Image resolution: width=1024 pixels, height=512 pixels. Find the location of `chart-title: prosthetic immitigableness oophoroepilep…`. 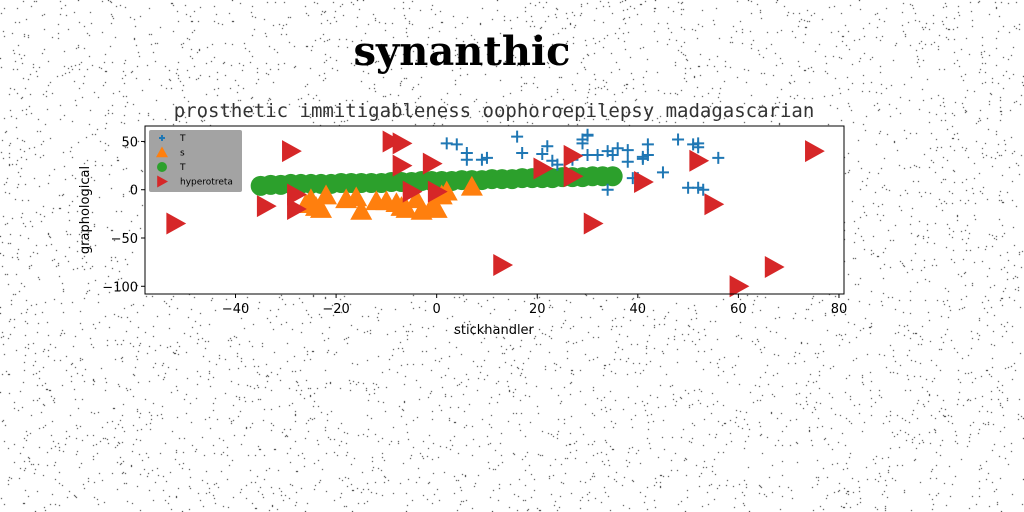

chart-title: prosthetic immitigableness oophoroepilep… is located at coordinates (494, 111).